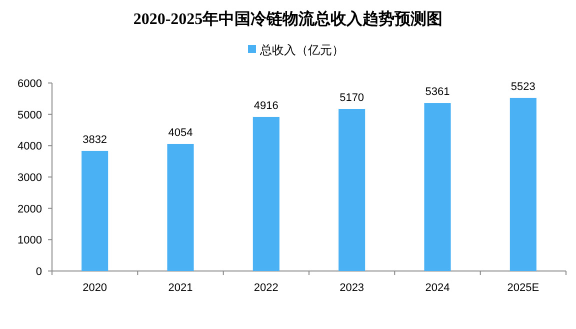 This screenshot has width=576, height=329. I want to click on legend-label: 总收入（亿元）, so click(301, 50).